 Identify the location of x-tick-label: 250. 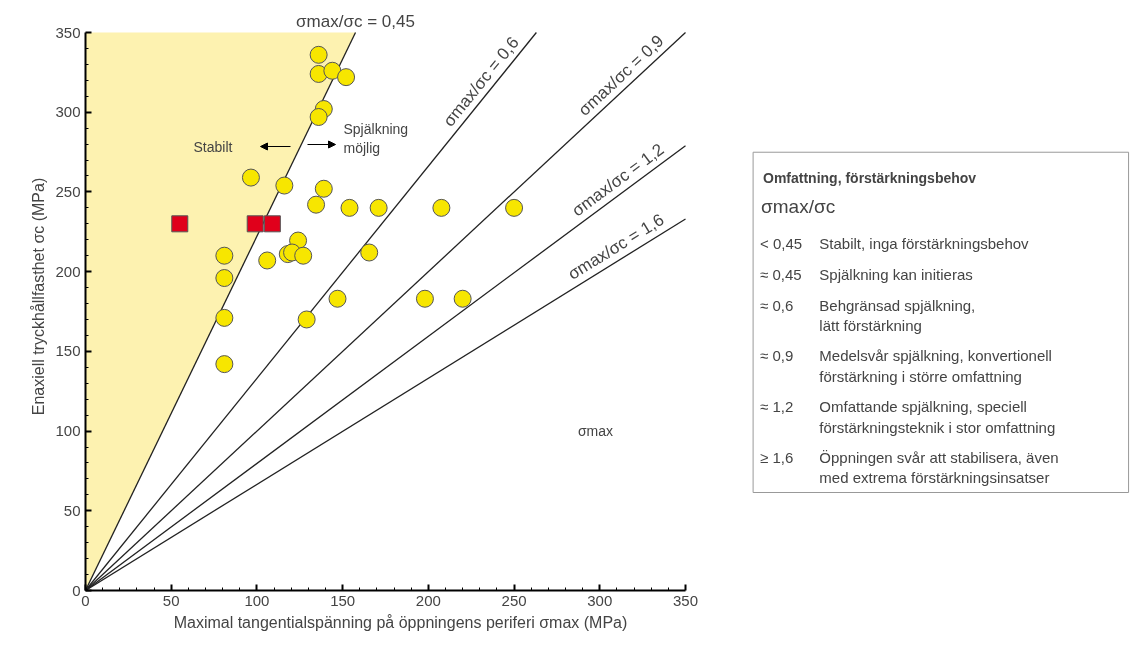
(514, 600).